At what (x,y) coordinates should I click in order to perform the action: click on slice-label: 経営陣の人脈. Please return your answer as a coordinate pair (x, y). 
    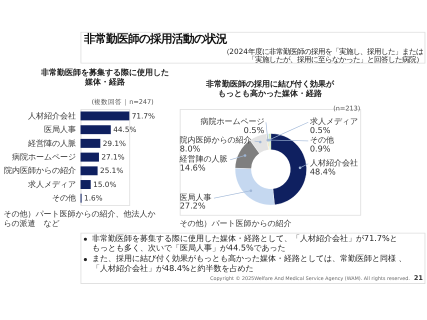
    Looking at the image, I should click on (203, 158).